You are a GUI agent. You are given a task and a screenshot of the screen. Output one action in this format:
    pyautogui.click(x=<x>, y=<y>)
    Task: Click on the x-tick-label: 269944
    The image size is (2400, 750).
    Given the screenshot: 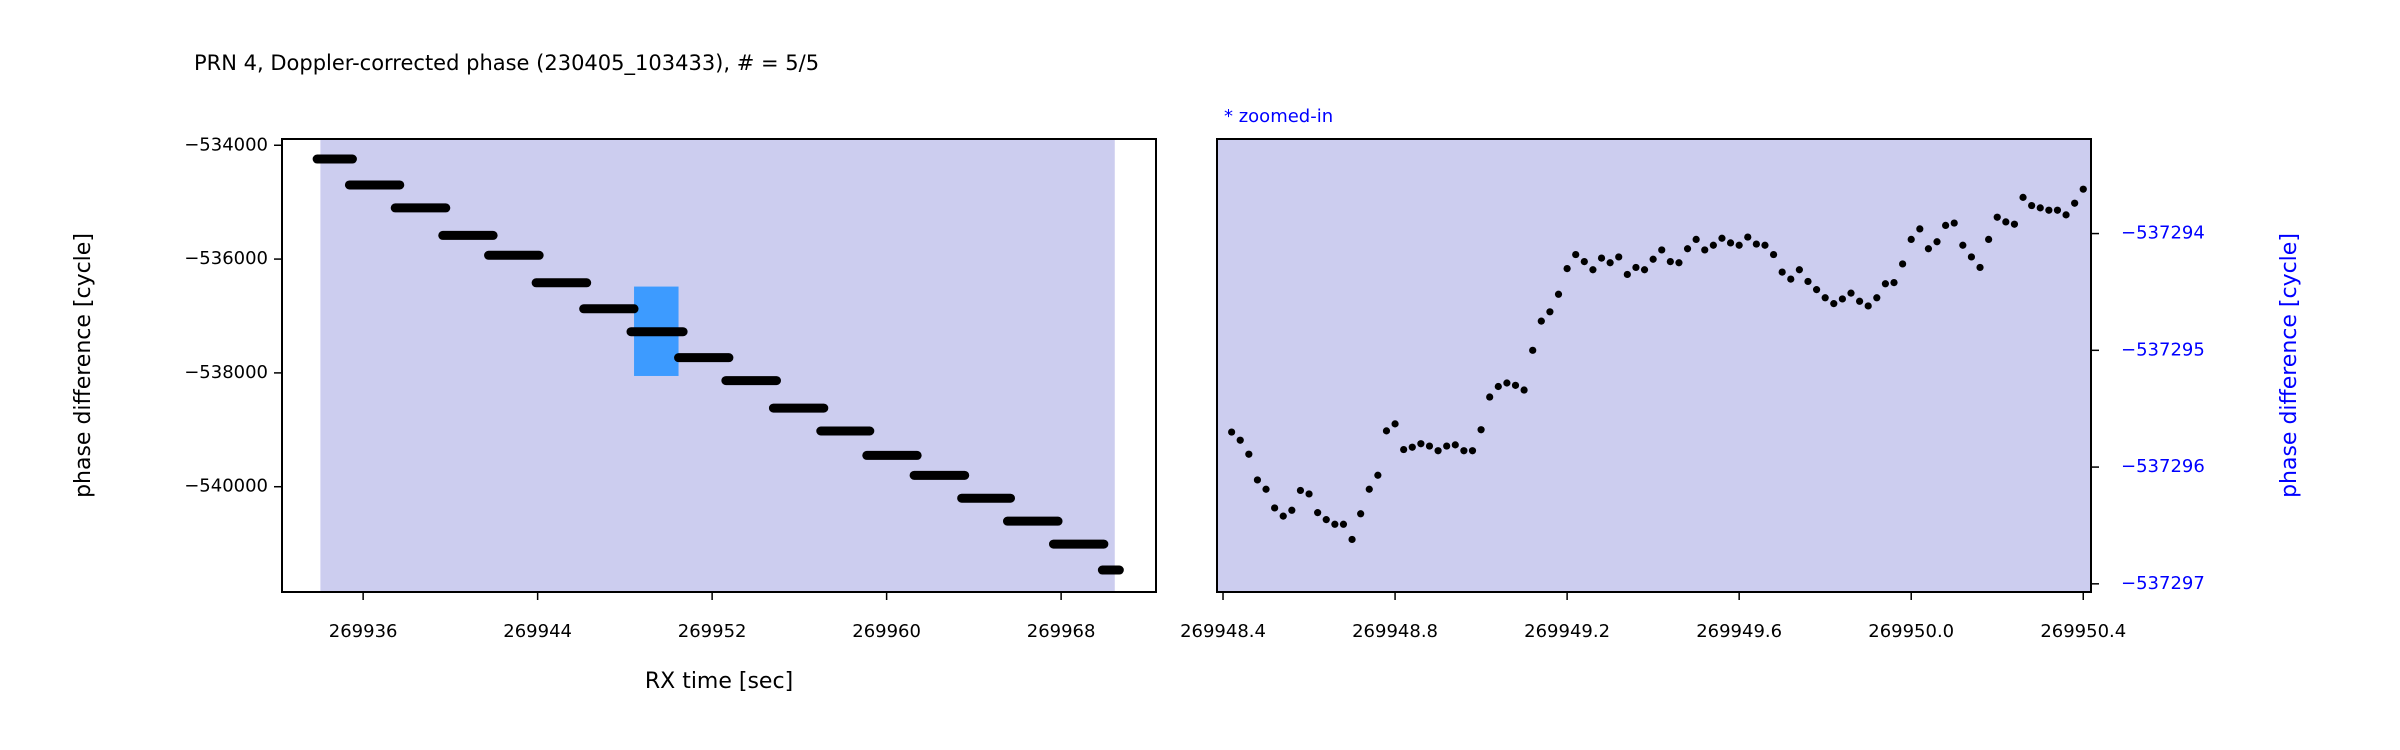 What is the action you would take?
    pyautogui.click(x=537, y=631)
    